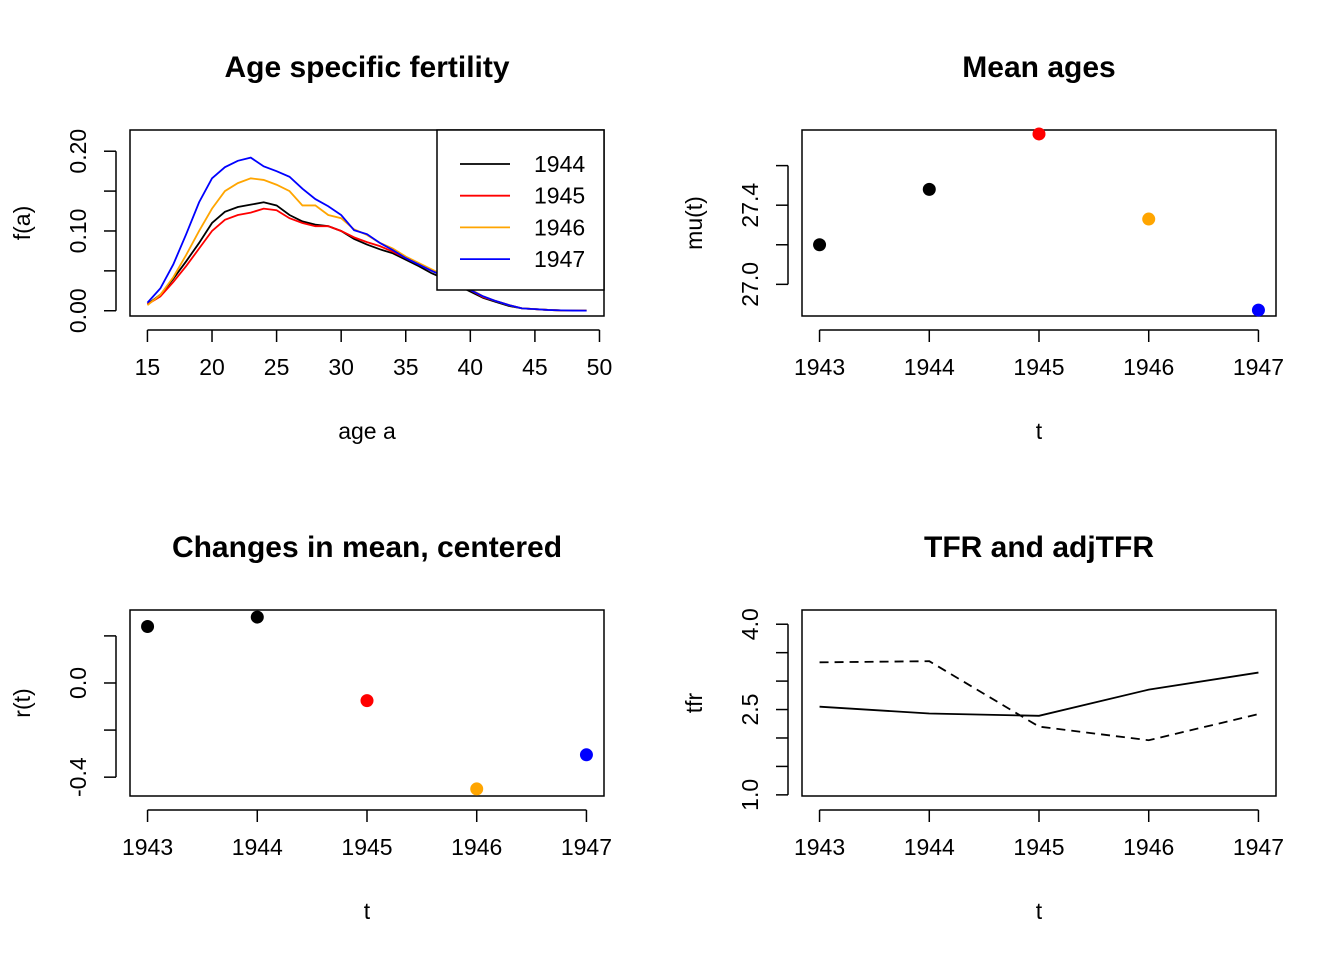 The width and height of the screenshot is (1344, 960). What do you see at coordinates (1039, 547) in the screenshot?
I see `chart-title: TFR and adjTFR` at bounding box center [1039, 547].